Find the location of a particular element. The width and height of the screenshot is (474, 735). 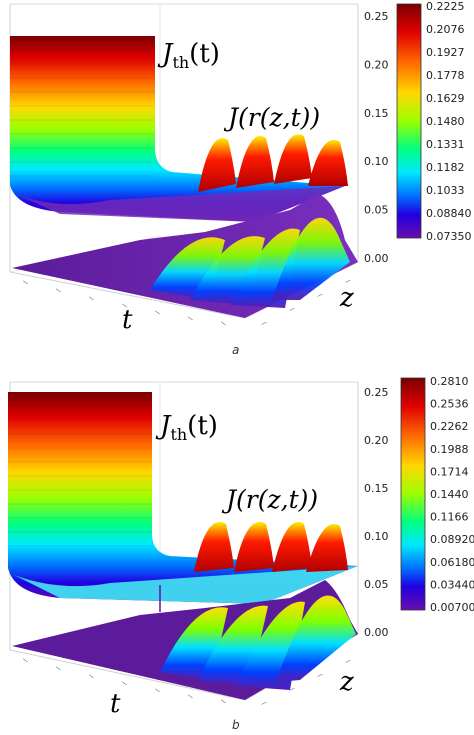

panel-b-z-axis: 0.25 0.20 0.15 0.10 0.05 0.00 is located at coordinates (376, 512).